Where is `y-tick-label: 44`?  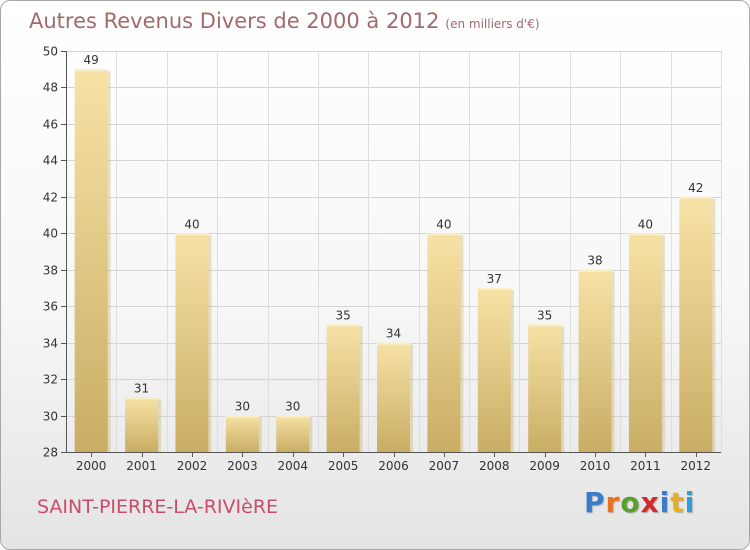 y-tick-label: 44 is located at coordinates (50, 161).